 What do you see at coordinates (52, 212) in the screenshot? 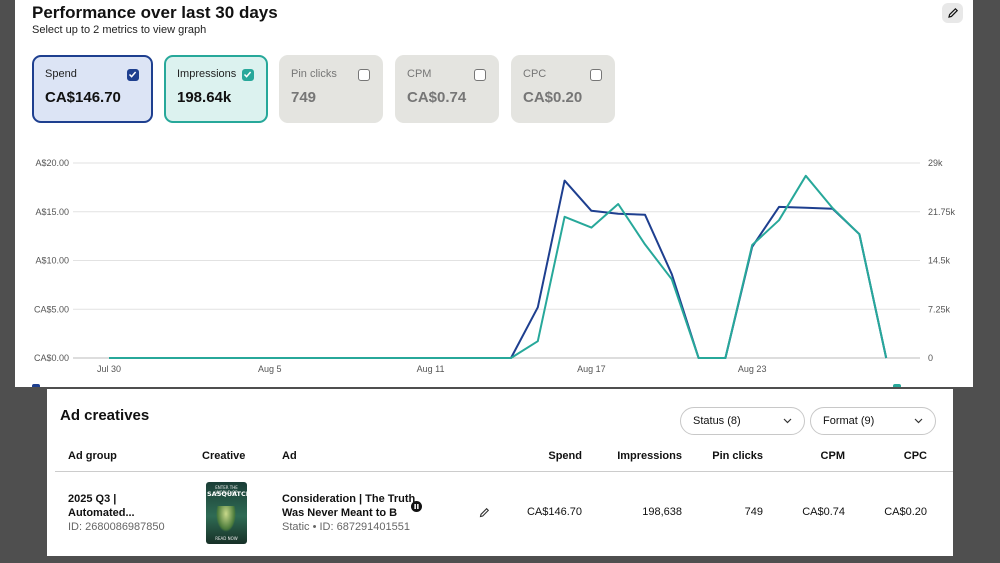
I see `y-left-tick-label: A$15.00` at bounding box center [52, 212].